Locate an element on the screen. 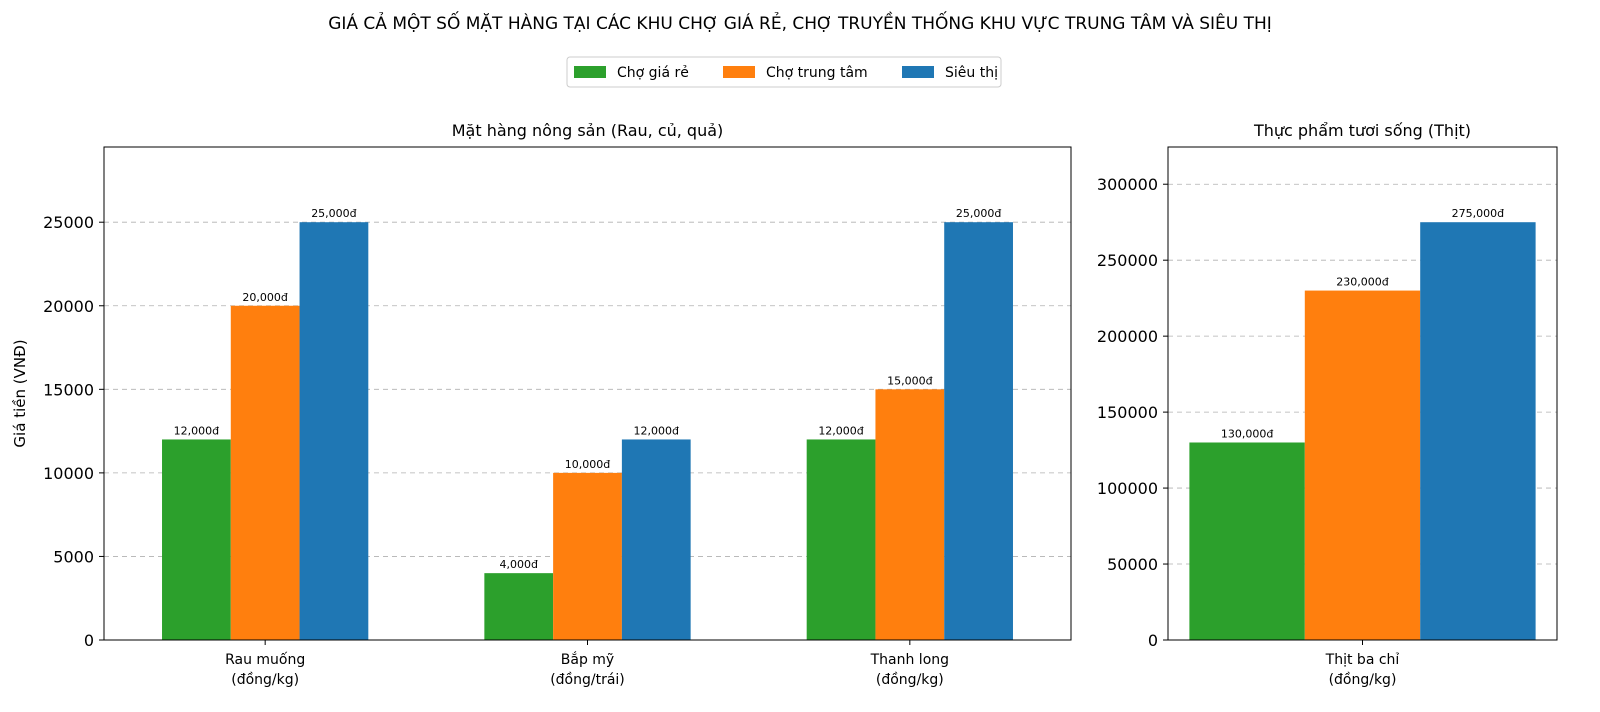 Image resolution: width=1600 pixels, height=712 pixels. x-tick-label: Thịt ba chỉ is located at coordinates (1362, 660).